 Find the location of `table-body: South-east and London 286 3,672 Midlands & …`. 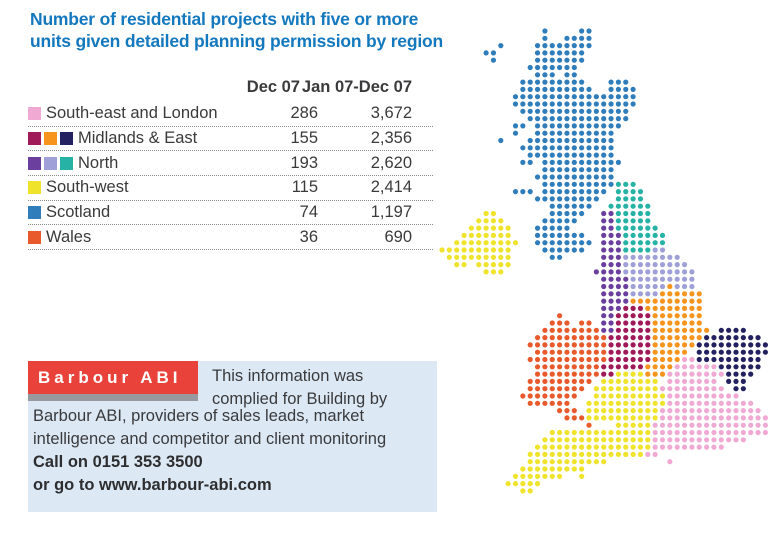

table-body: South-east and London 286 3,672 Midlands & … is located at coordinates (230, 176).